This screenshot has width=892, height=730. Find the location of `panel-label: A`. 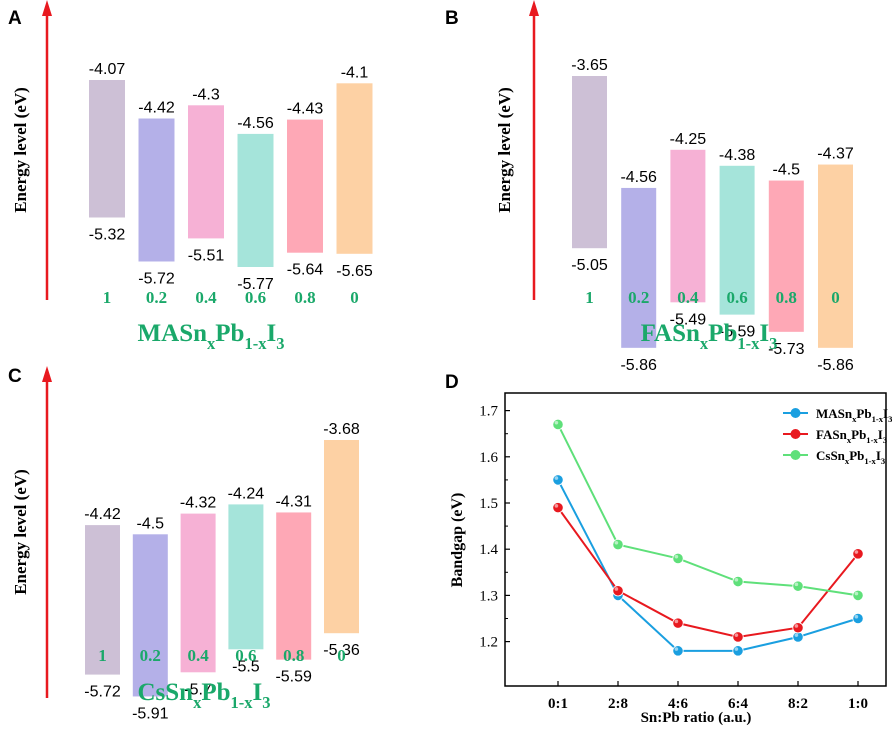

panel-label: A is located at coordinates (15, 18).